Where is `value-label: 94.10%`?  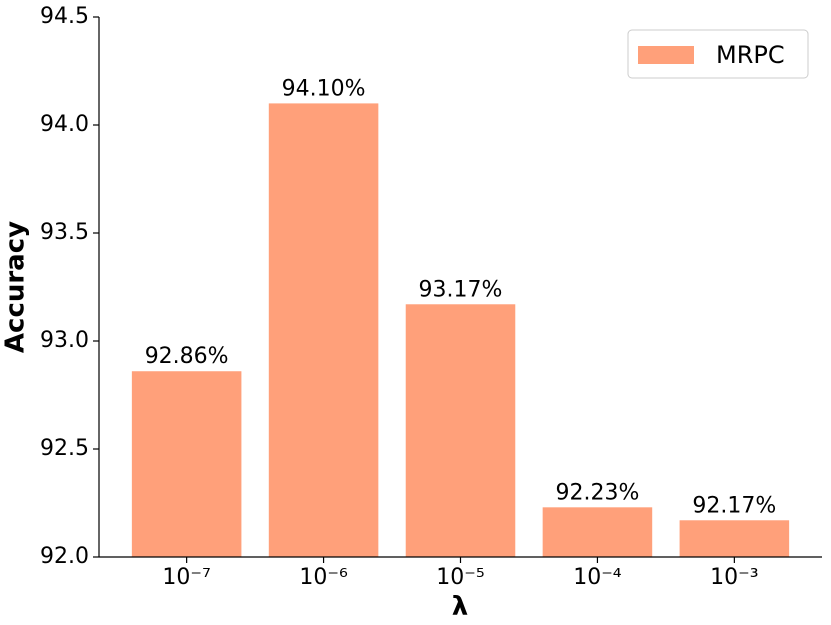 value-label: 94.10% is located at coordinates (324, 88).